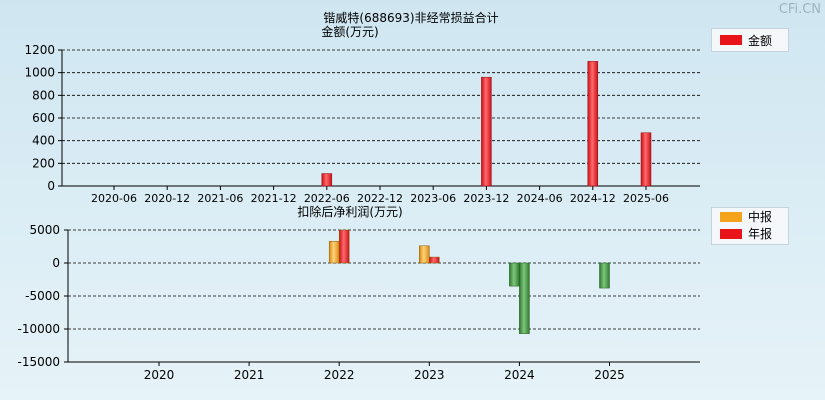 The width and height of the screenshot is (825, 400). What do you see at coordinates (731, 216) in the screenshot?
I see `legend-swatch-interim` at bounding box center [731, 216].